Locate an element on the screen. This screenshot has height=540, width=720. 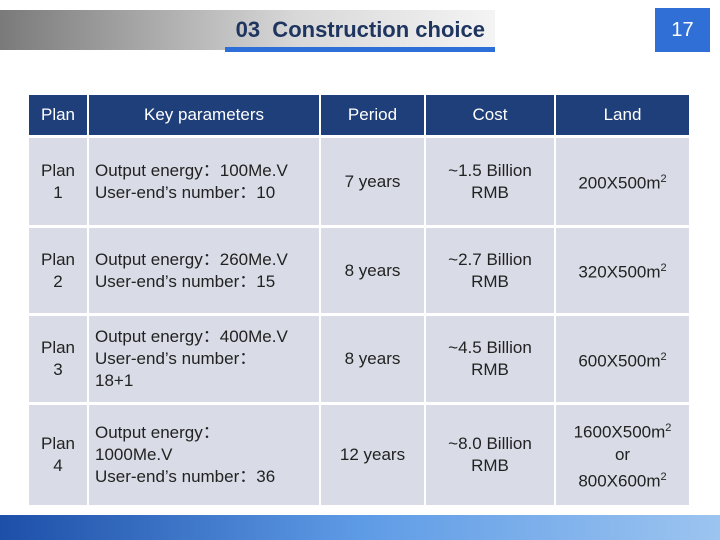
cell-line: User-end’s number：10 is located at coordinates (185, 192).